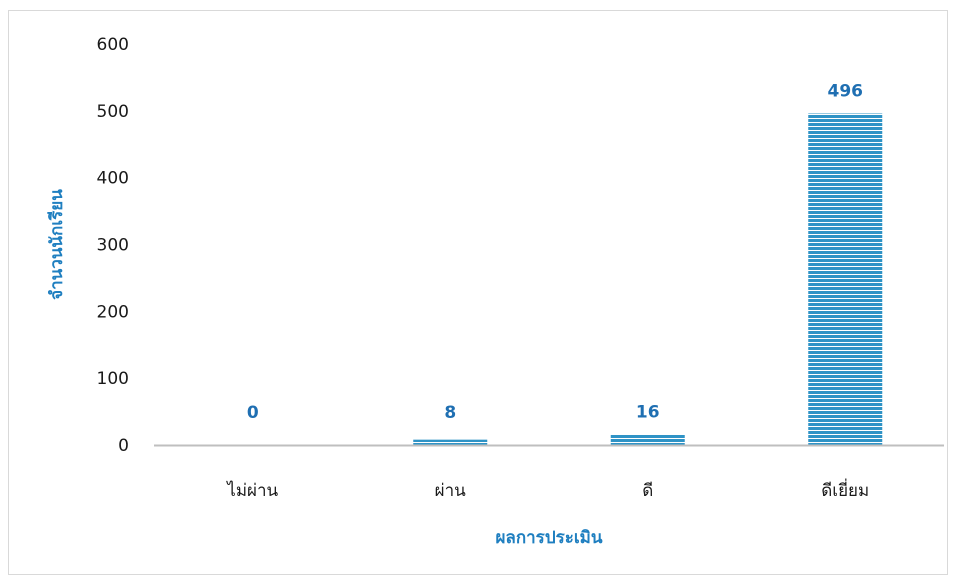  I want to click on data-label: 496, so click(846, 92).